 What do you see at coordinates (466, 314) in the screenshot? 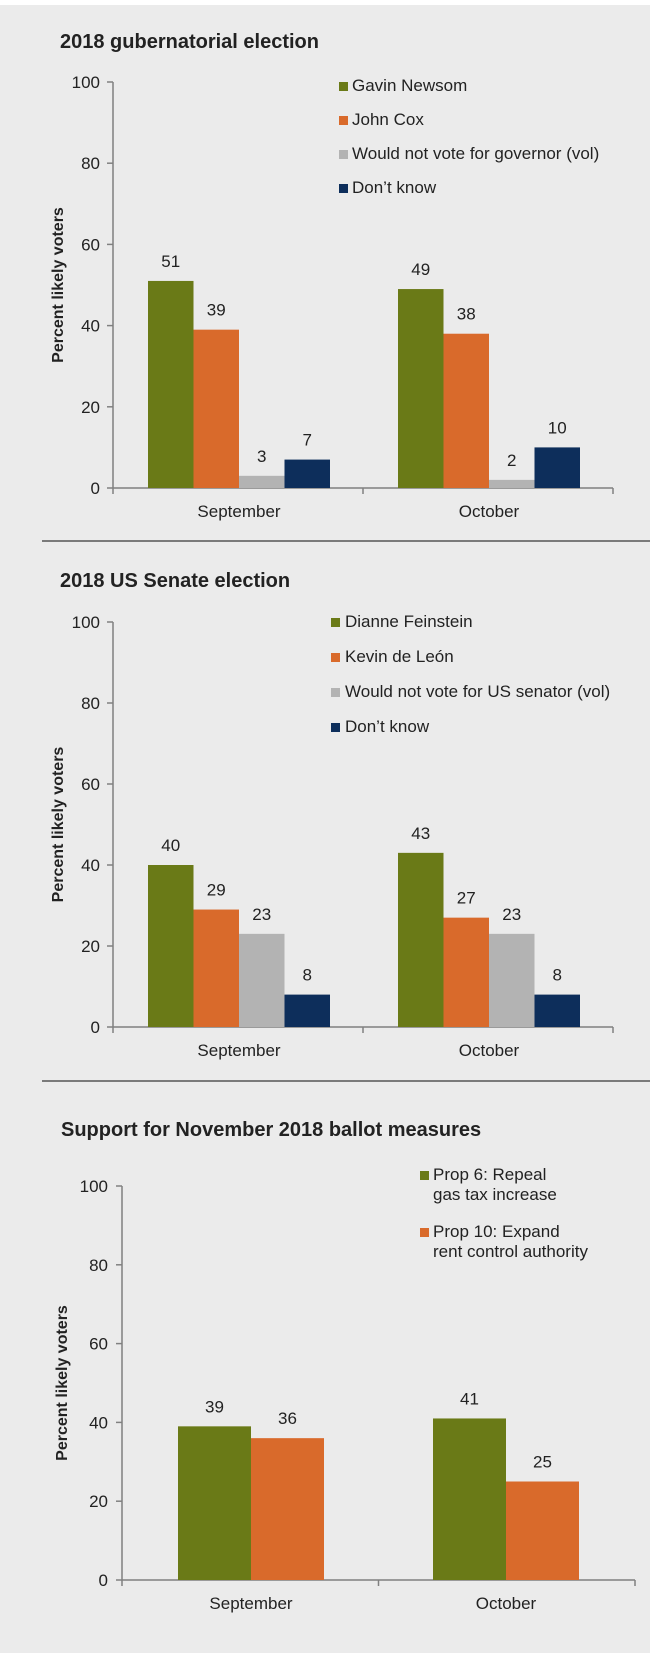
I see `data-label: 38` at bounding box center [466, 314].